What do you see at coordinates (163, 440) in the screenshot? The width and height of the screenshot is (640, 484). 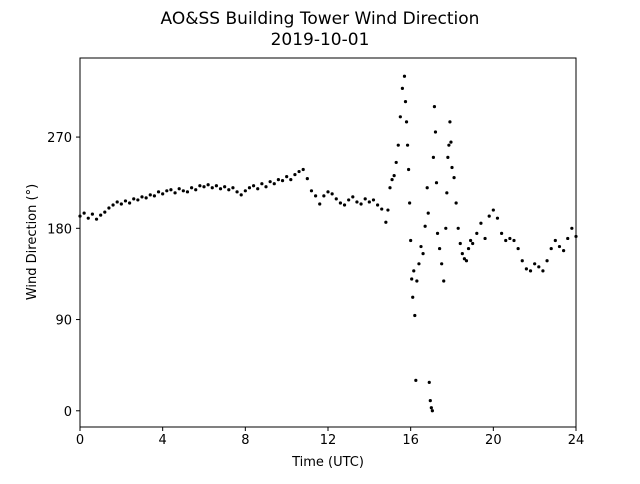 I see `x-tick-label: 4` at bounding box center [163, 440].